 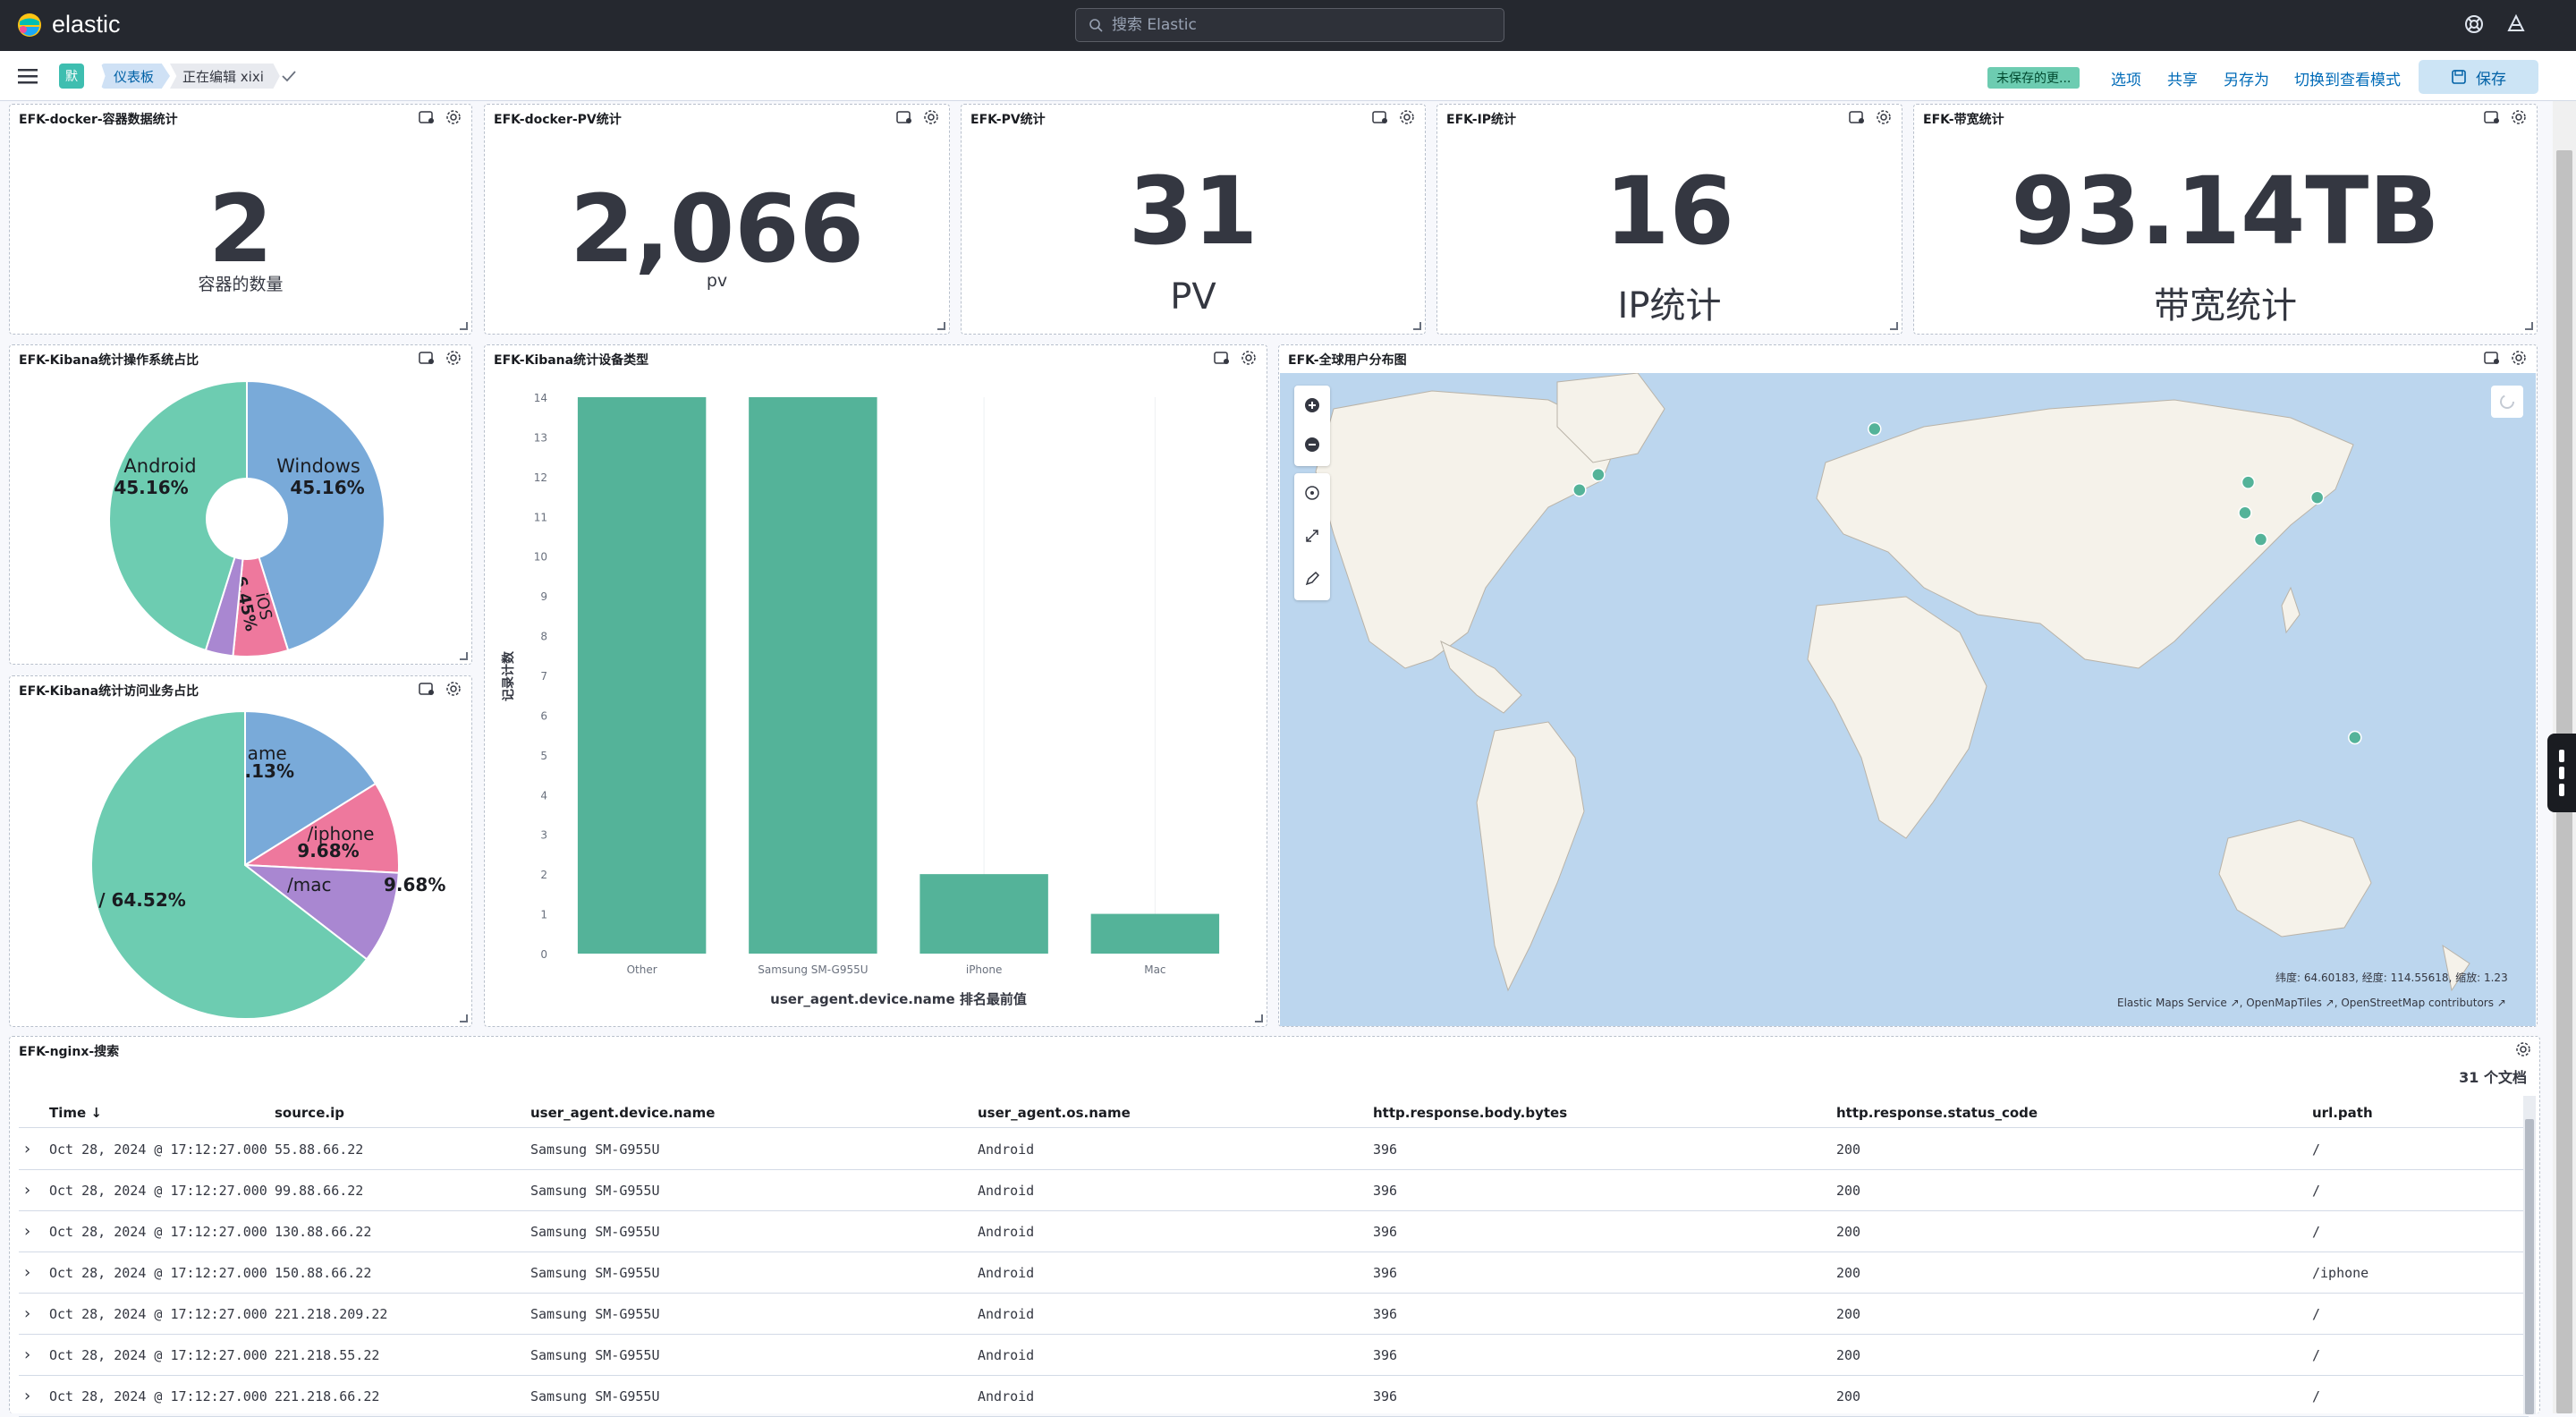 What do you see at coordinates (86, 24) in the screenshot?
I see `brand-name: elastic` at bounding box center [86, 24].